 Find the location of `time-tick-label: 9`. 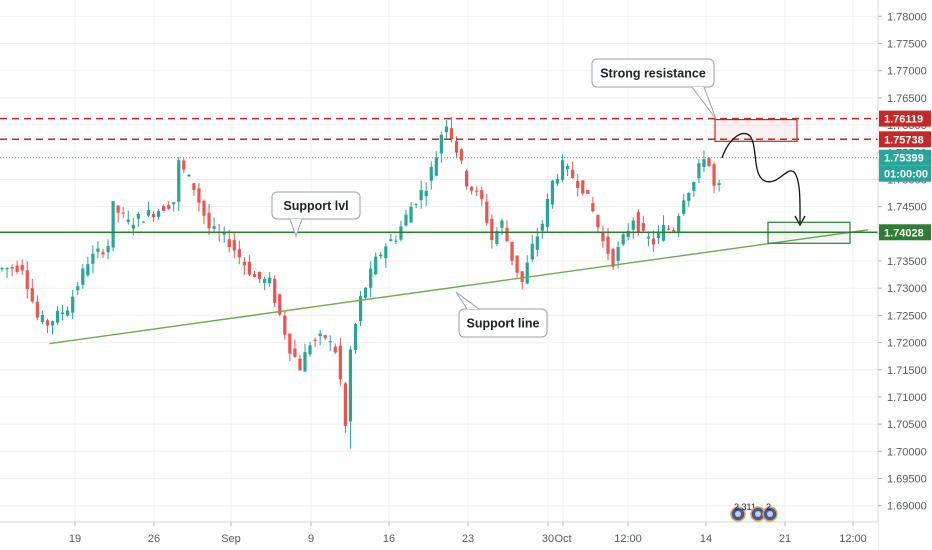

time-tick-label: 9 is located at coordinates (311, 539).